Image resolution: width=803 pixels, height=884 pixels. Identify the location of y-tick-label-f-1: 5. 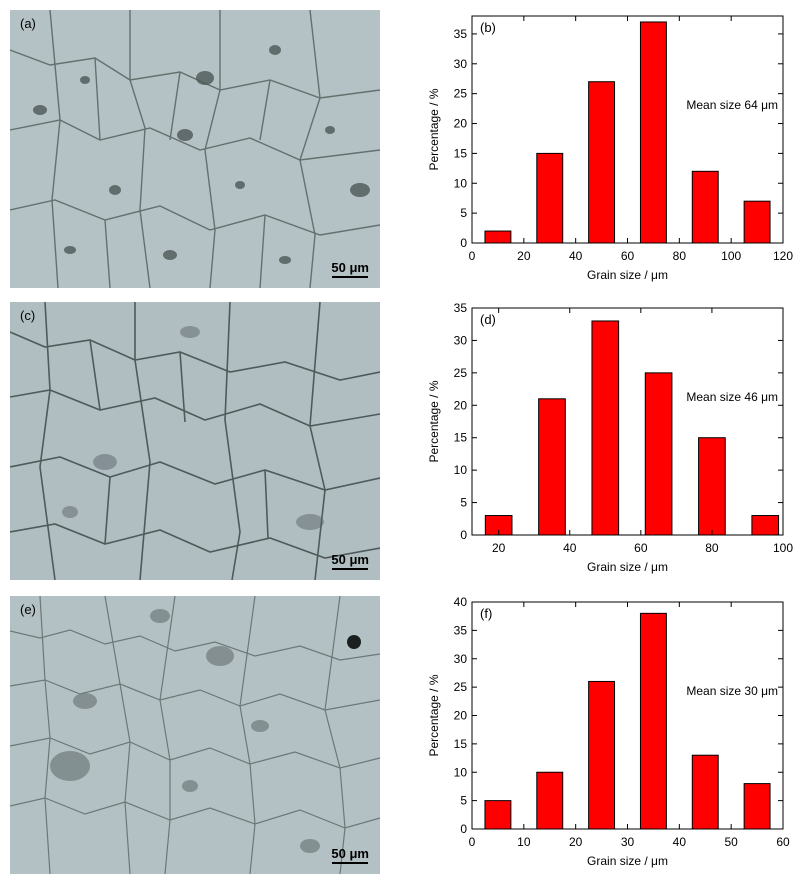
(463, 801).